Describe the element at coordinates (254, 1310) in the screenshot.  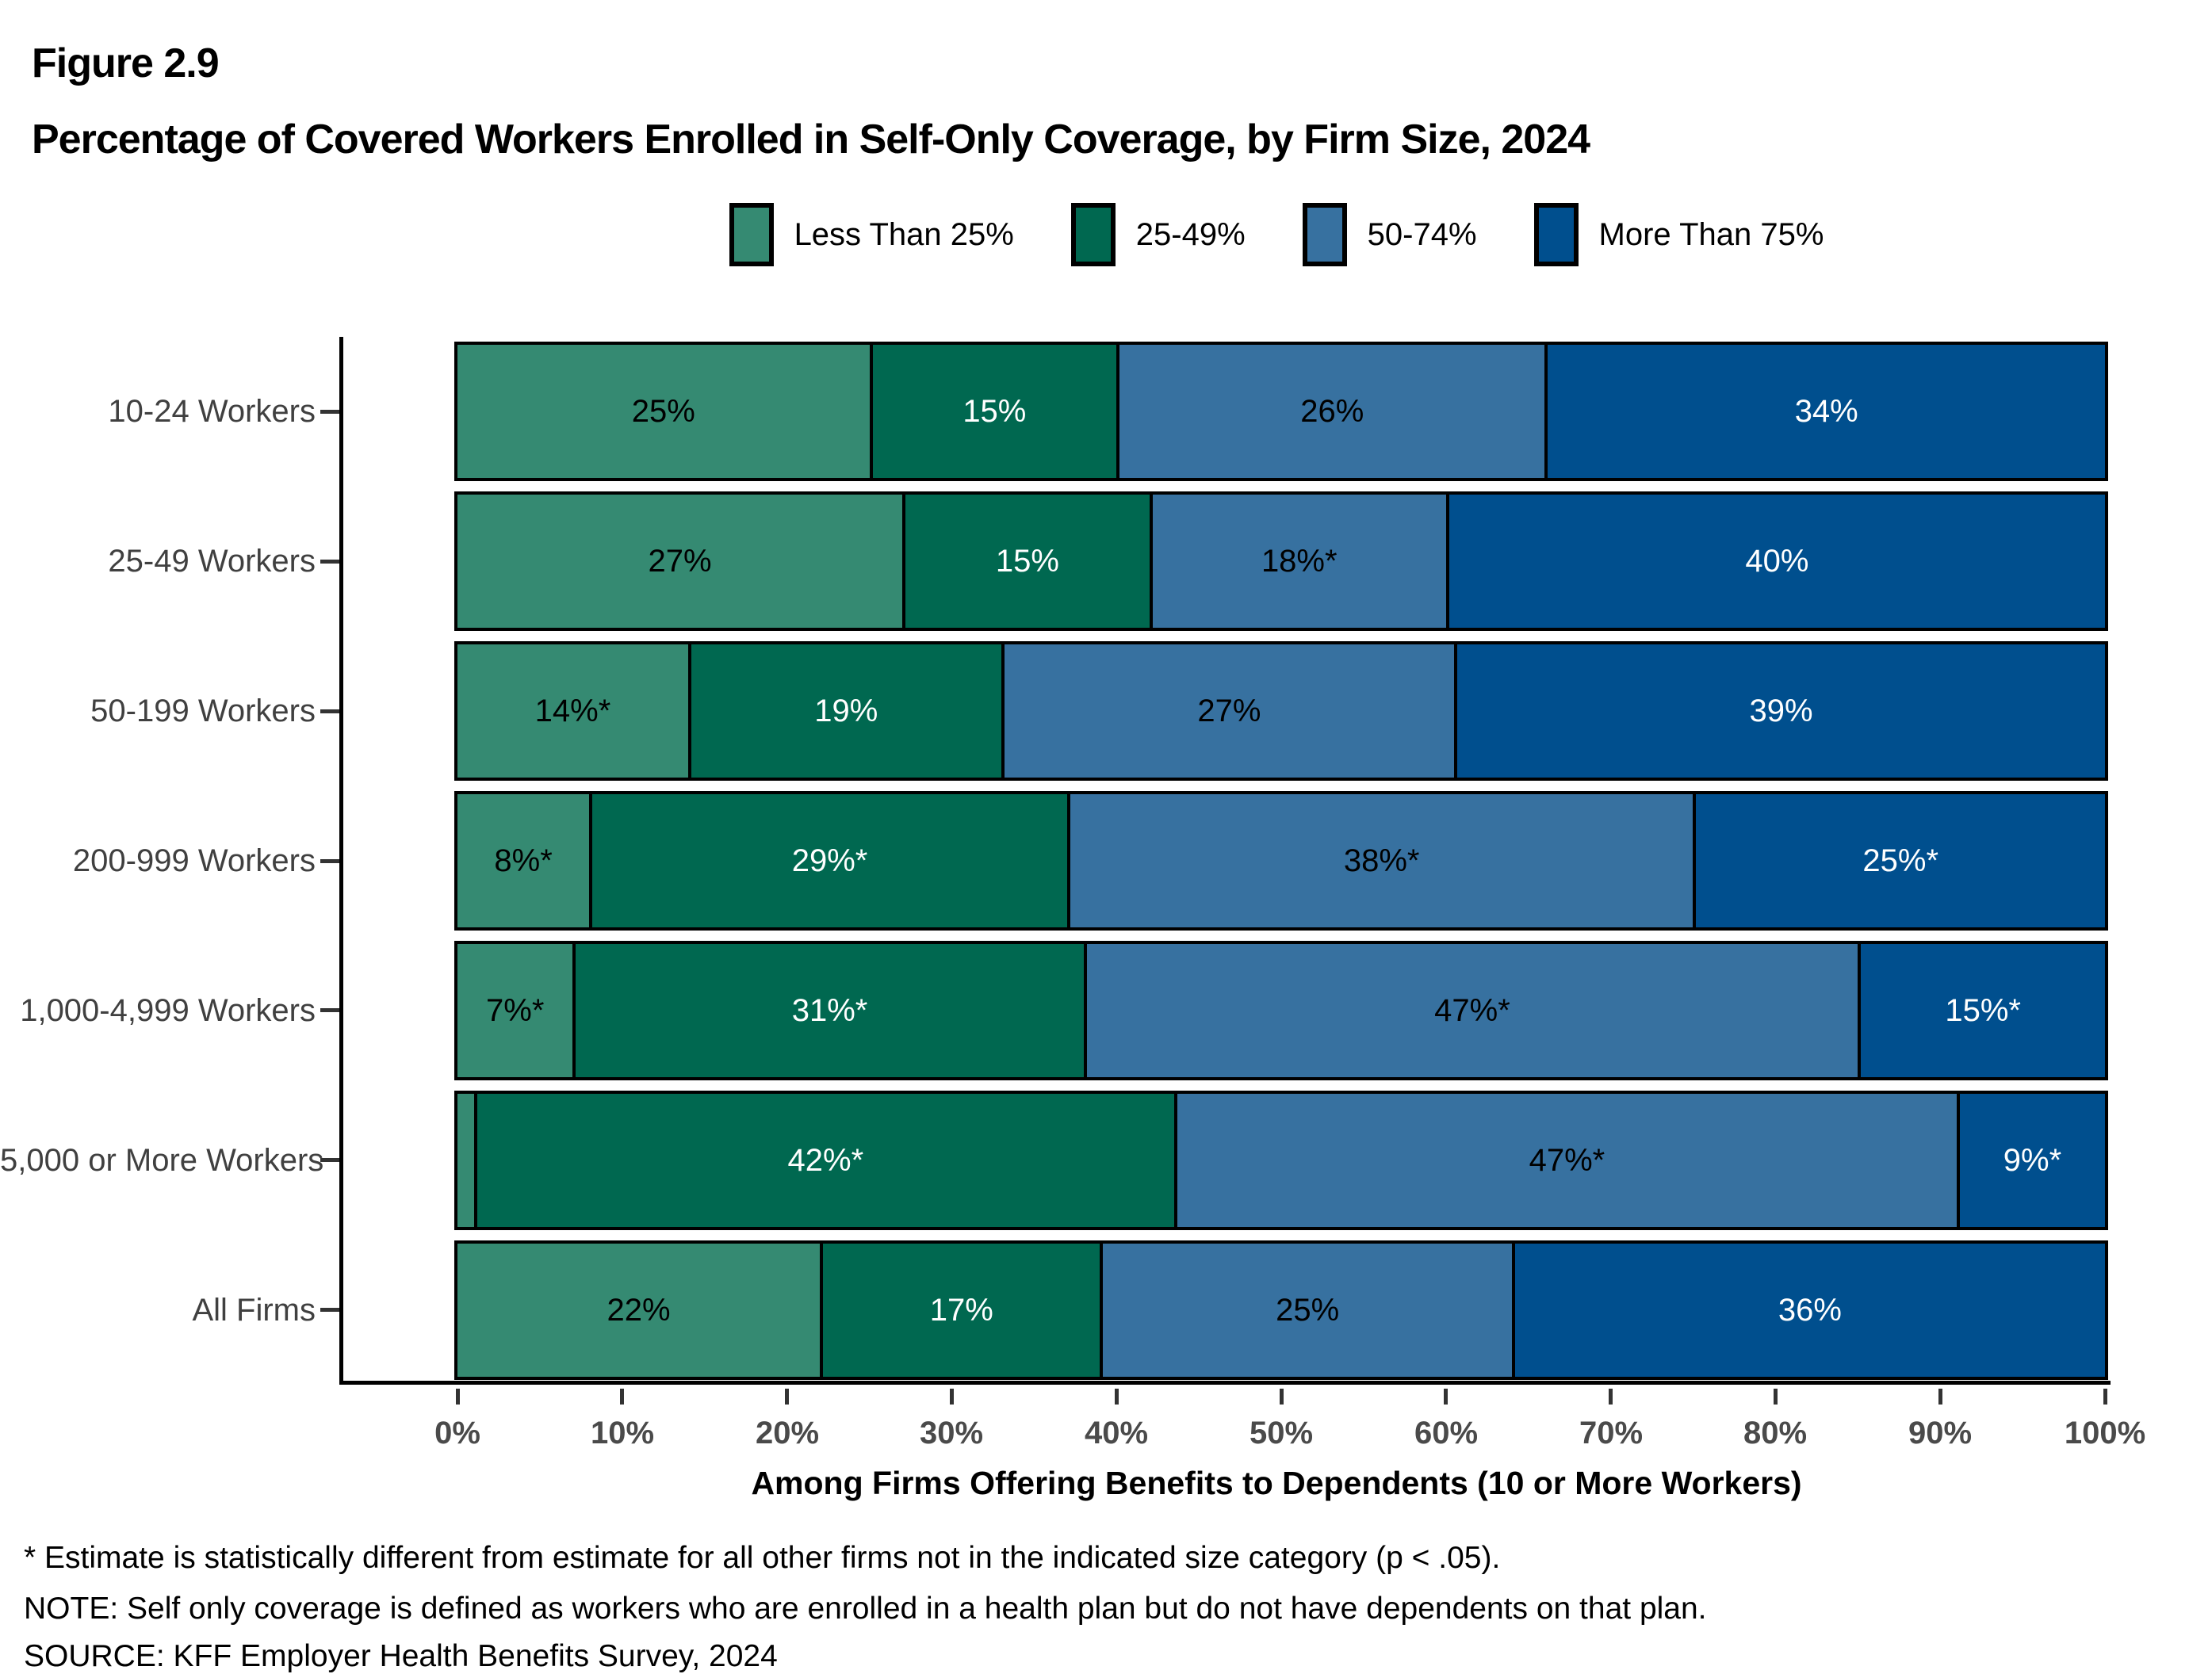
I see `y-axis-category-label: All Firms` at that location.